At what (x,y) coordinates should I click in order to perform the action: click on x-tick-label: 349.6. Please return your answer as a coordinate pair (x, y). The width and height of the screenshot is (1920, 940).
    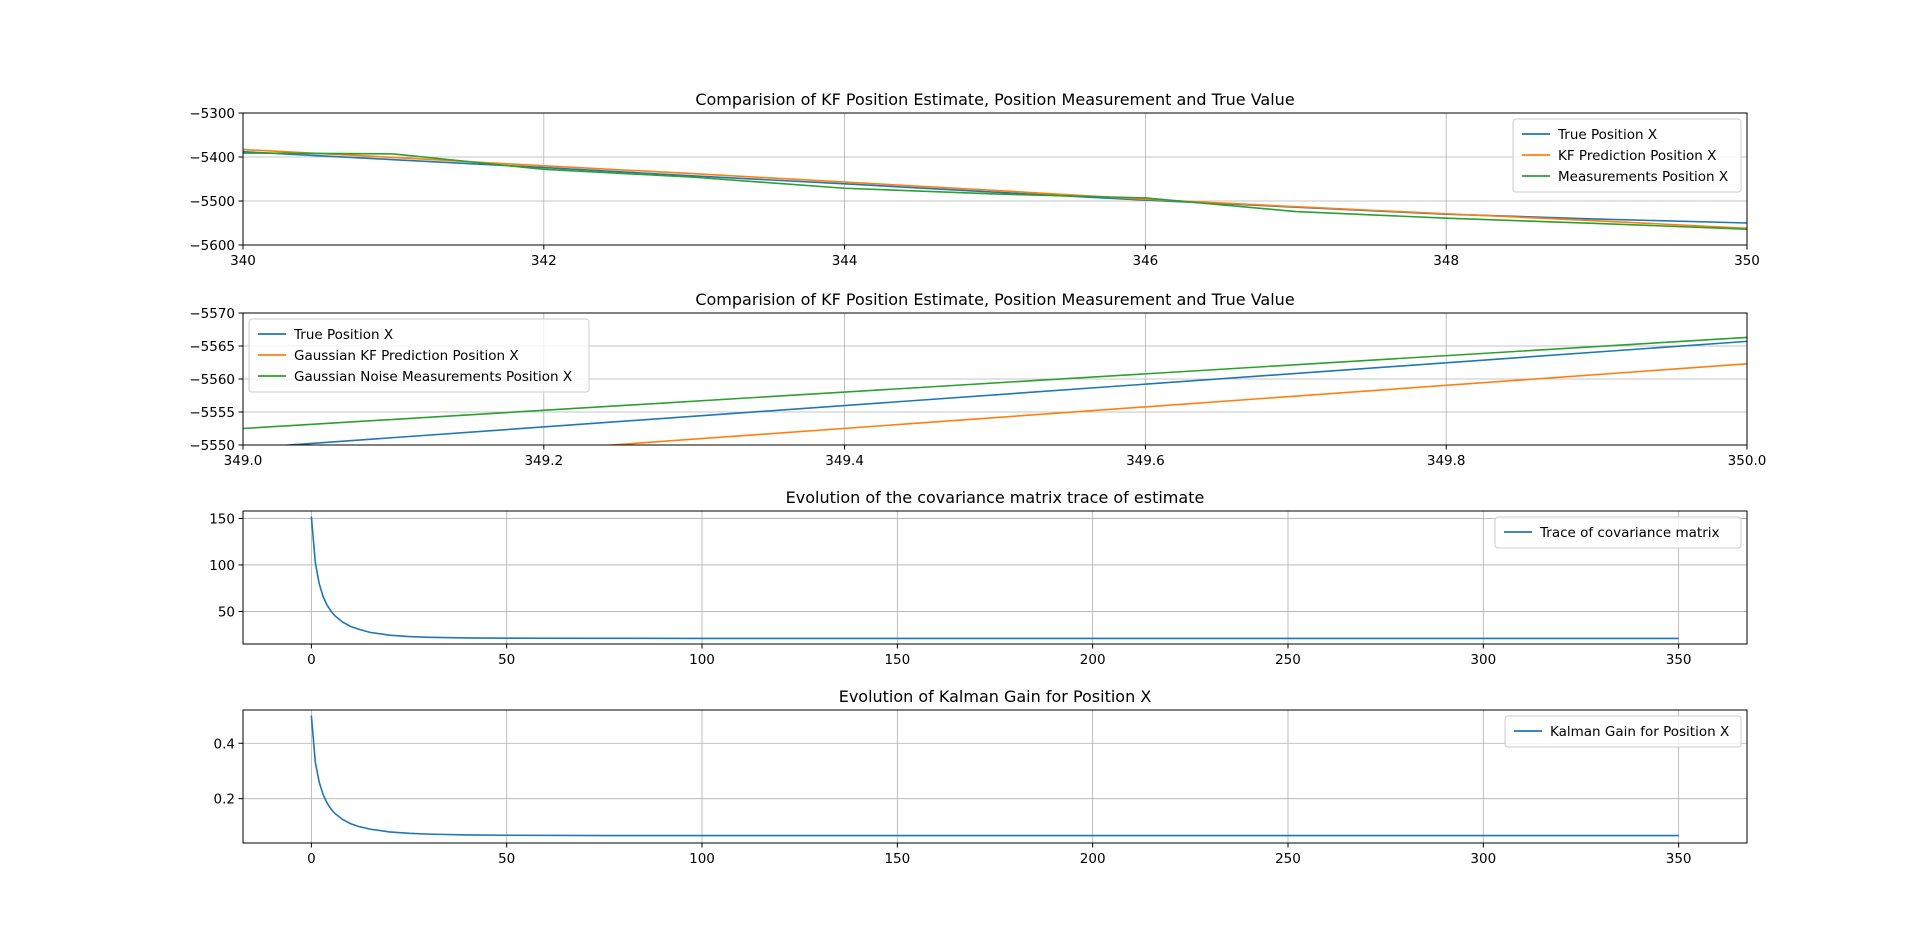
    Looking at the image, I should click on (1145, 461).